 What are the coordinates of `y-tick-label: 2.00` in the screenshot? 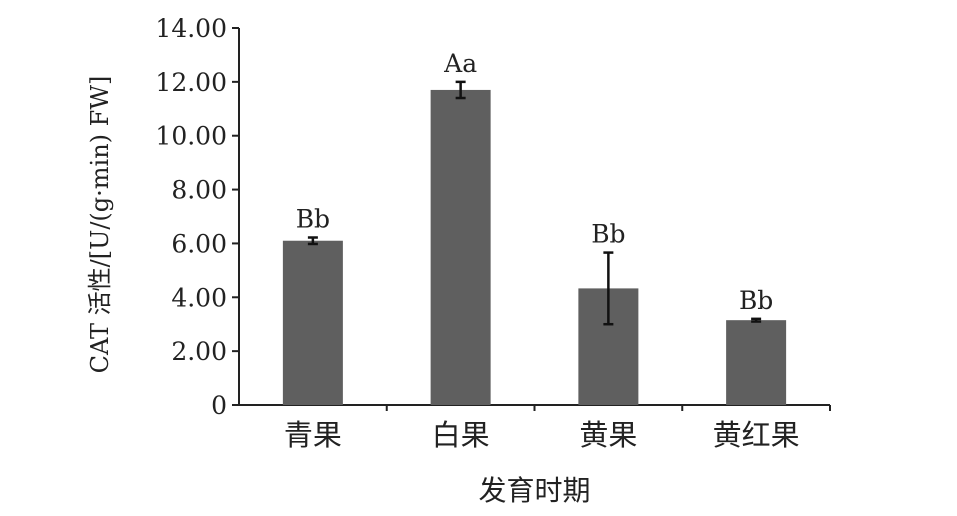 It's located at (199, 351).